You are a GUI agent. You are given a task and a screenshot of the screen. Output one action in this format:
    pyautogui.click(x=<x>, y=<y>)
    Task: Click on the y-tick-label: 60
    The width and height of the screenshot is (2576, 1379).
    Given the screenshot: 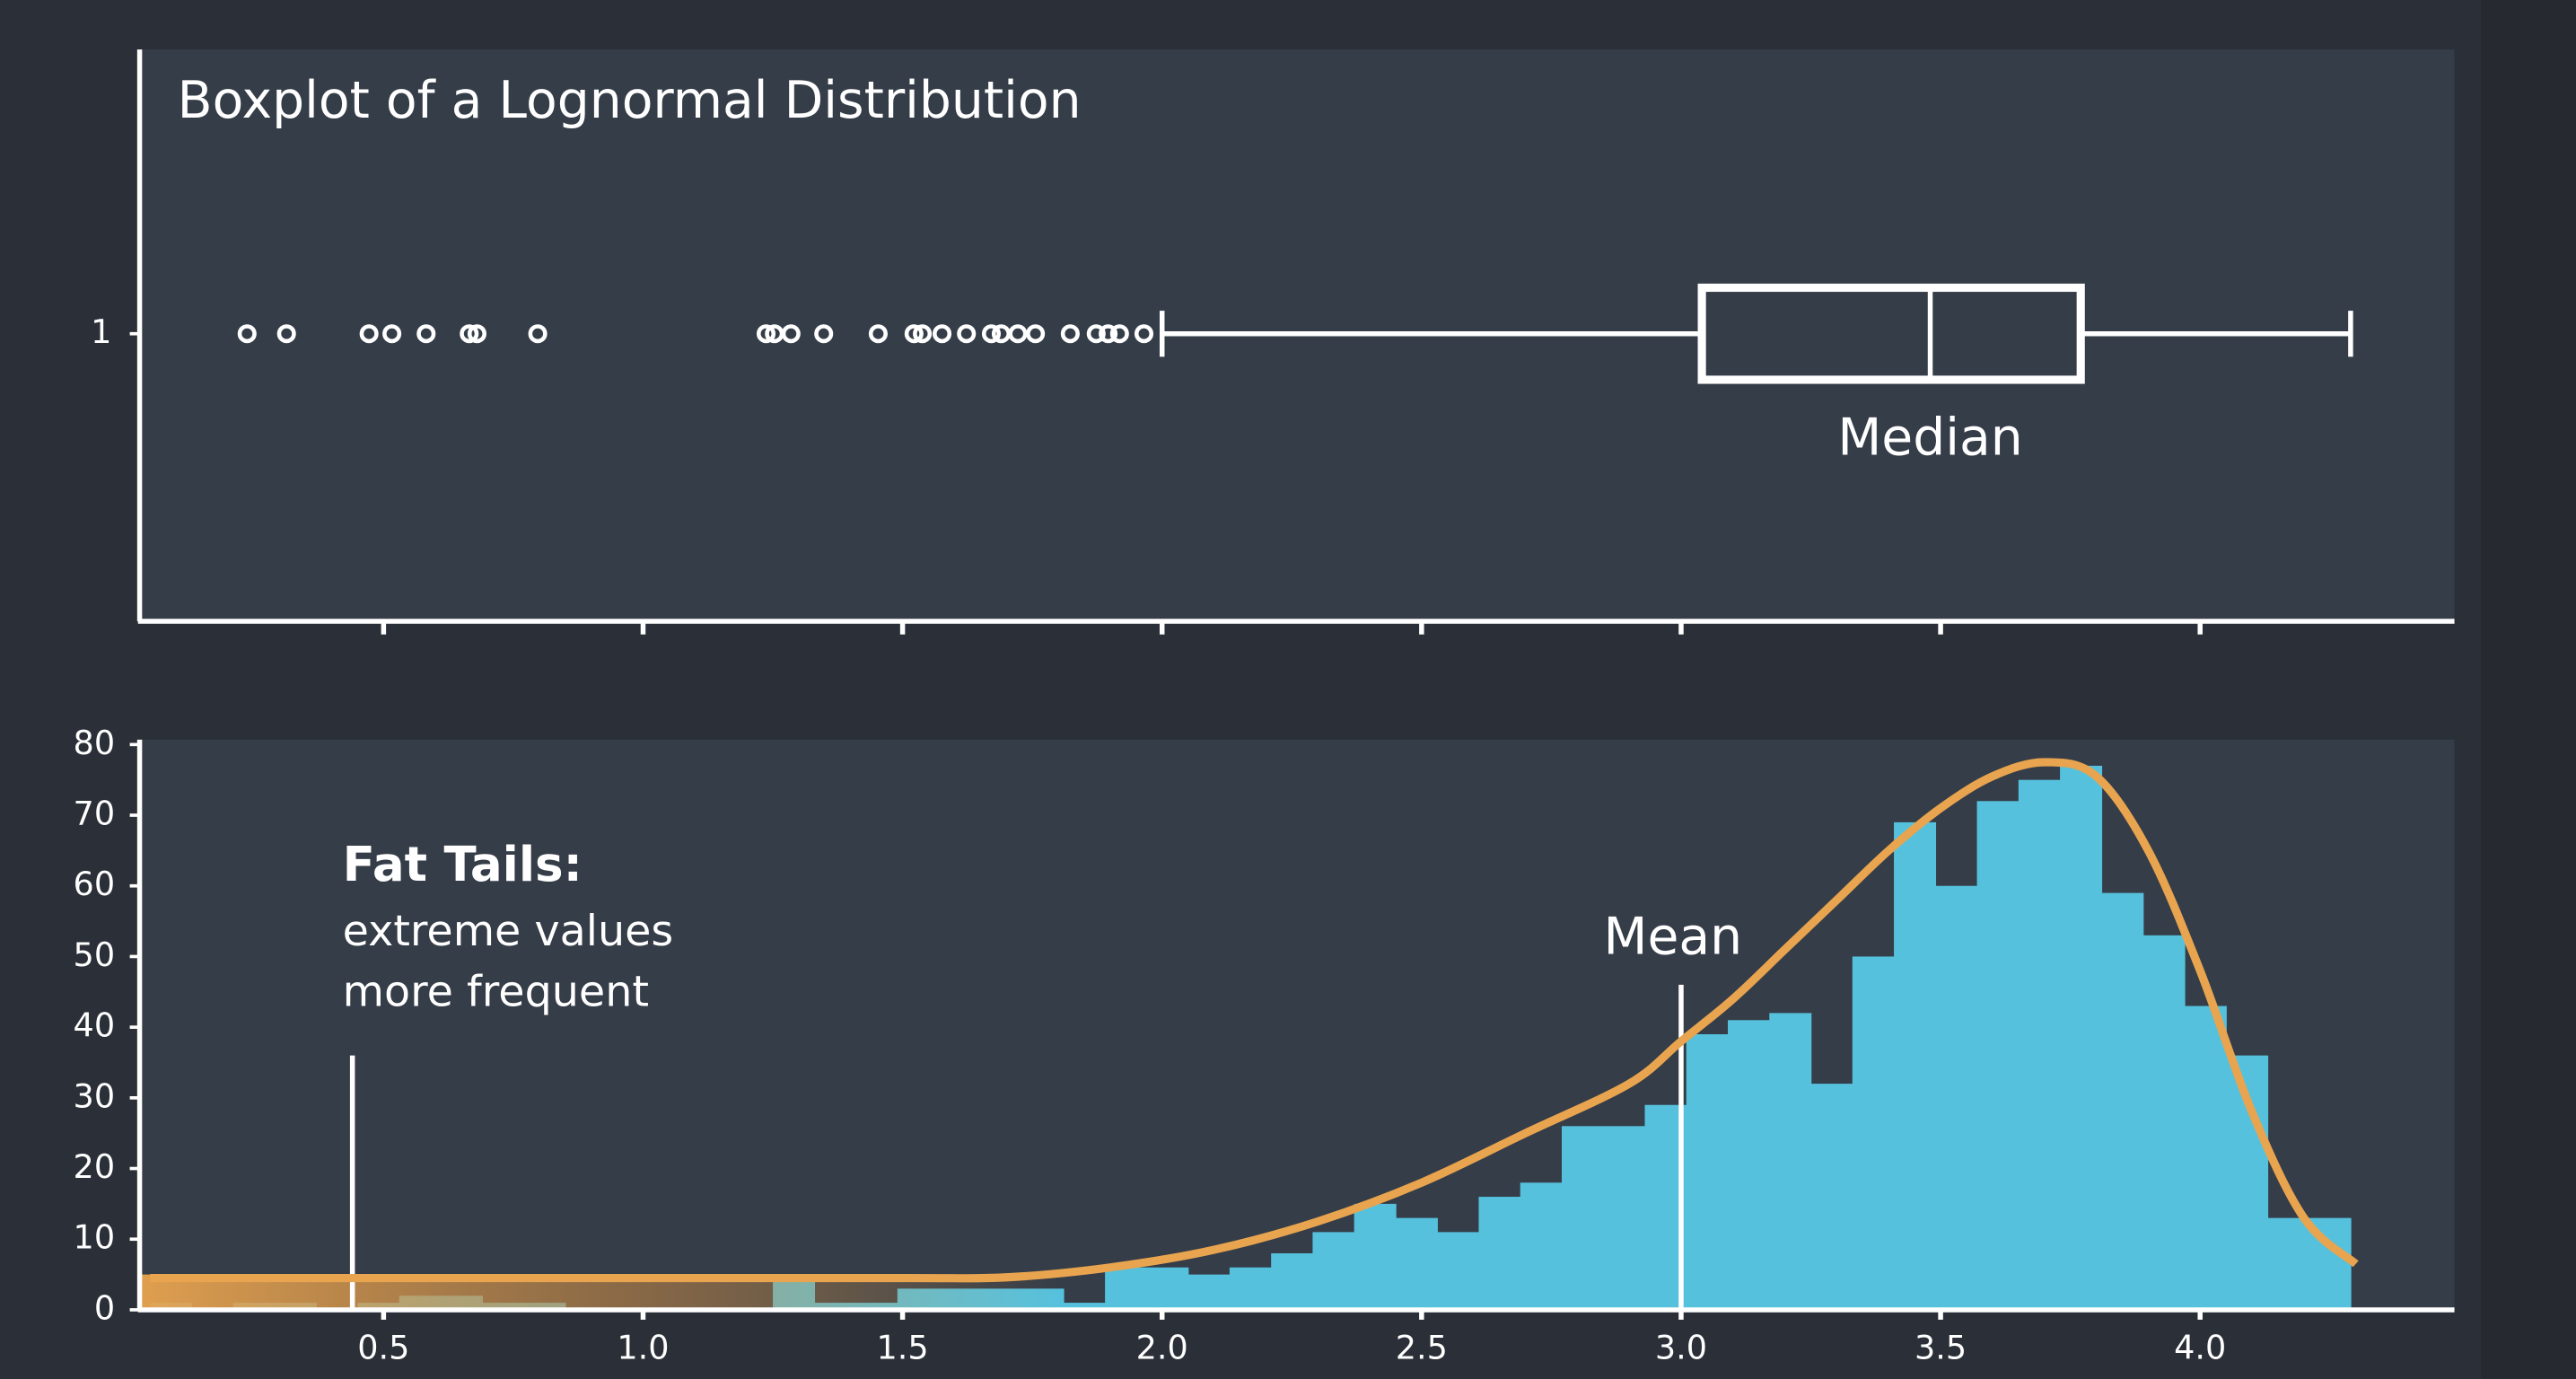 What is the action you would take?
    pyautogui.click(x=95, y=884)
    